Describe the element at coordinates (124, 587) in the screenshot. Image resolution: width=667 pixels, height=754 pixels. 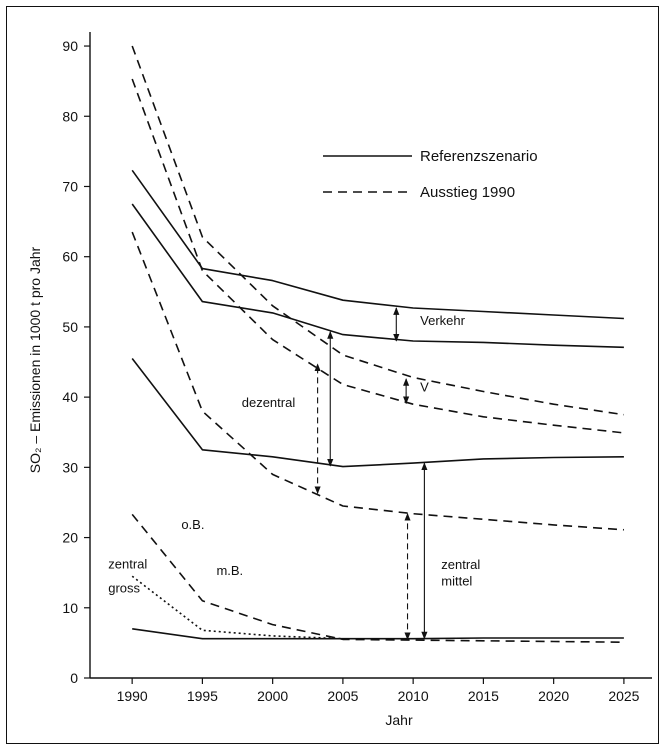
I see `annotation-gross: gross` at that location.